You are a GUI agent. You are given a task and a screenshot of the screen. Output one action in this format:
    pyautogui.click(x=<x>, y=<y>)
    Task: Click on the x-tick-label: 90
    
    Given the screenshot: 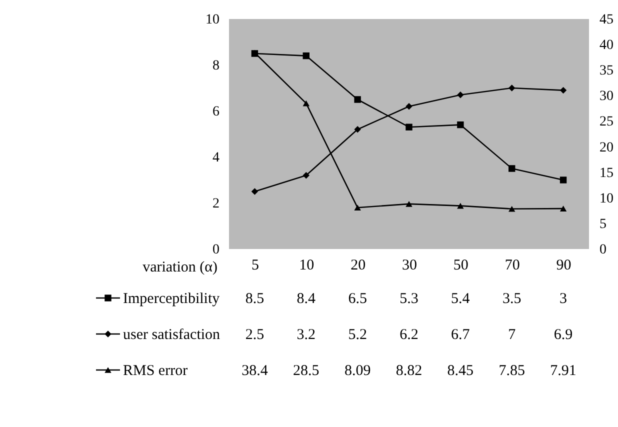 What is the action you would take?
    pyautogui.click(x=564, y=266)
    